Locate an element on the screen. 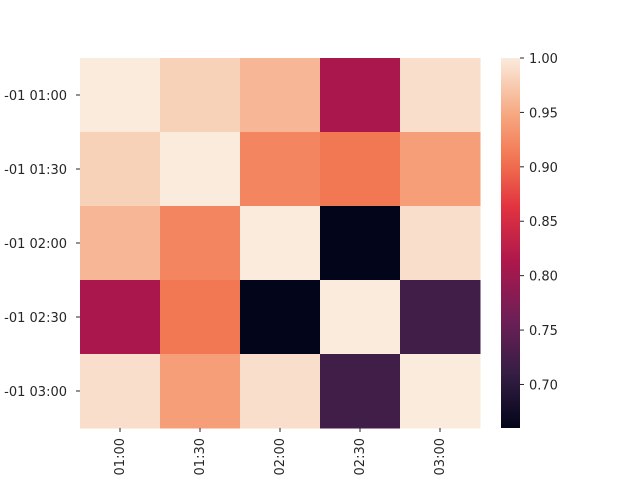  y-tick-label: -01 02:00 is located at coordinates (35, 244).